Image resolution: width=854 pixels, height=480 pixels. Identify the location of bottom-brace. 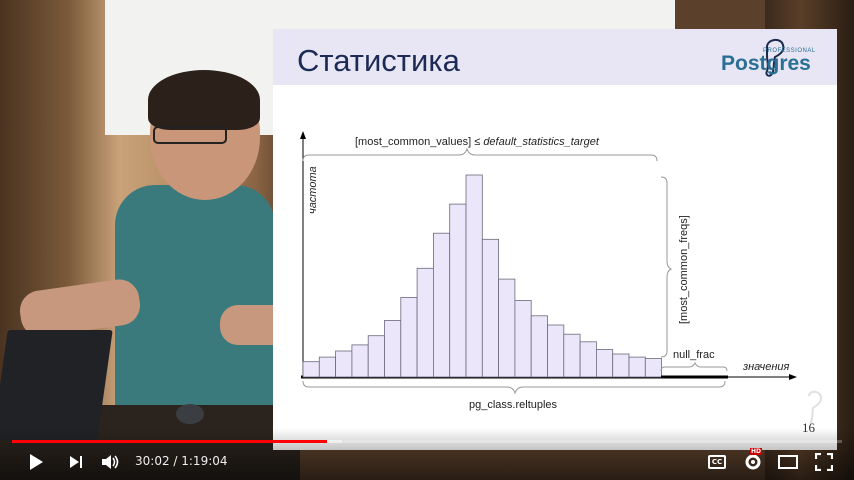
(514, 387).